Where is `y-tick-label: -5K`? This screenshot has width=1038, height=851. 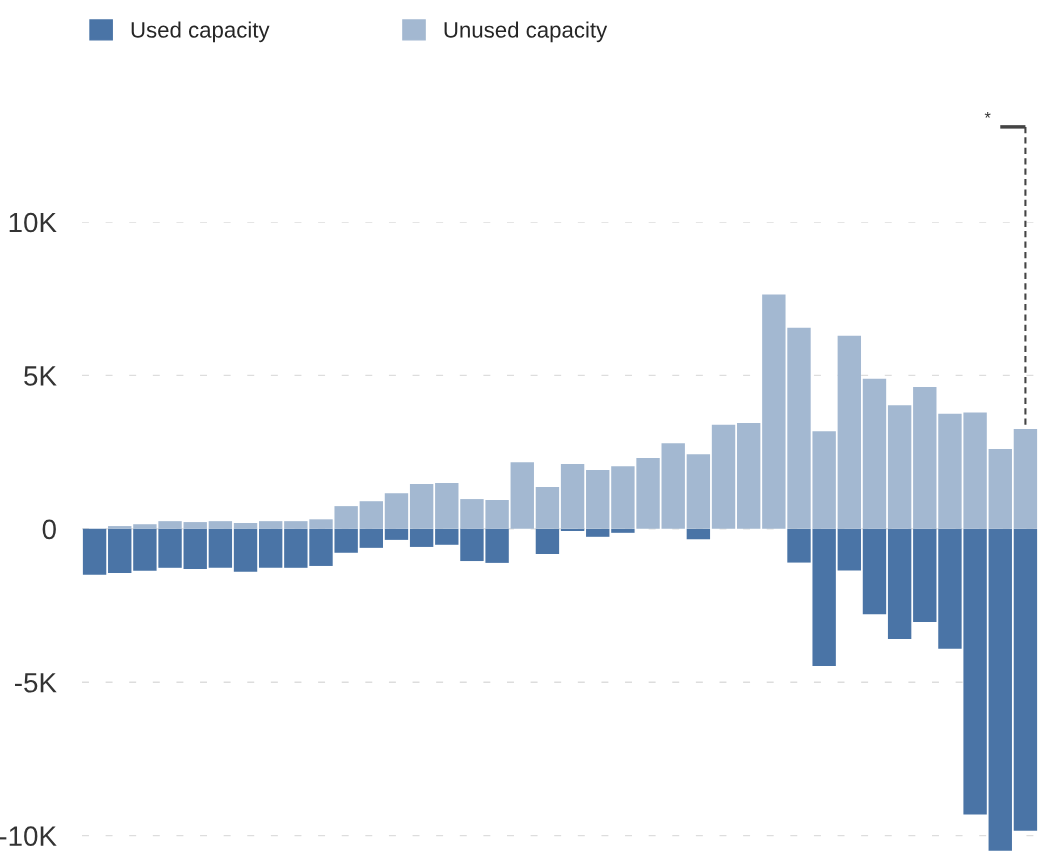
y-tick-label: -5K is located at coordinates (36, 683).